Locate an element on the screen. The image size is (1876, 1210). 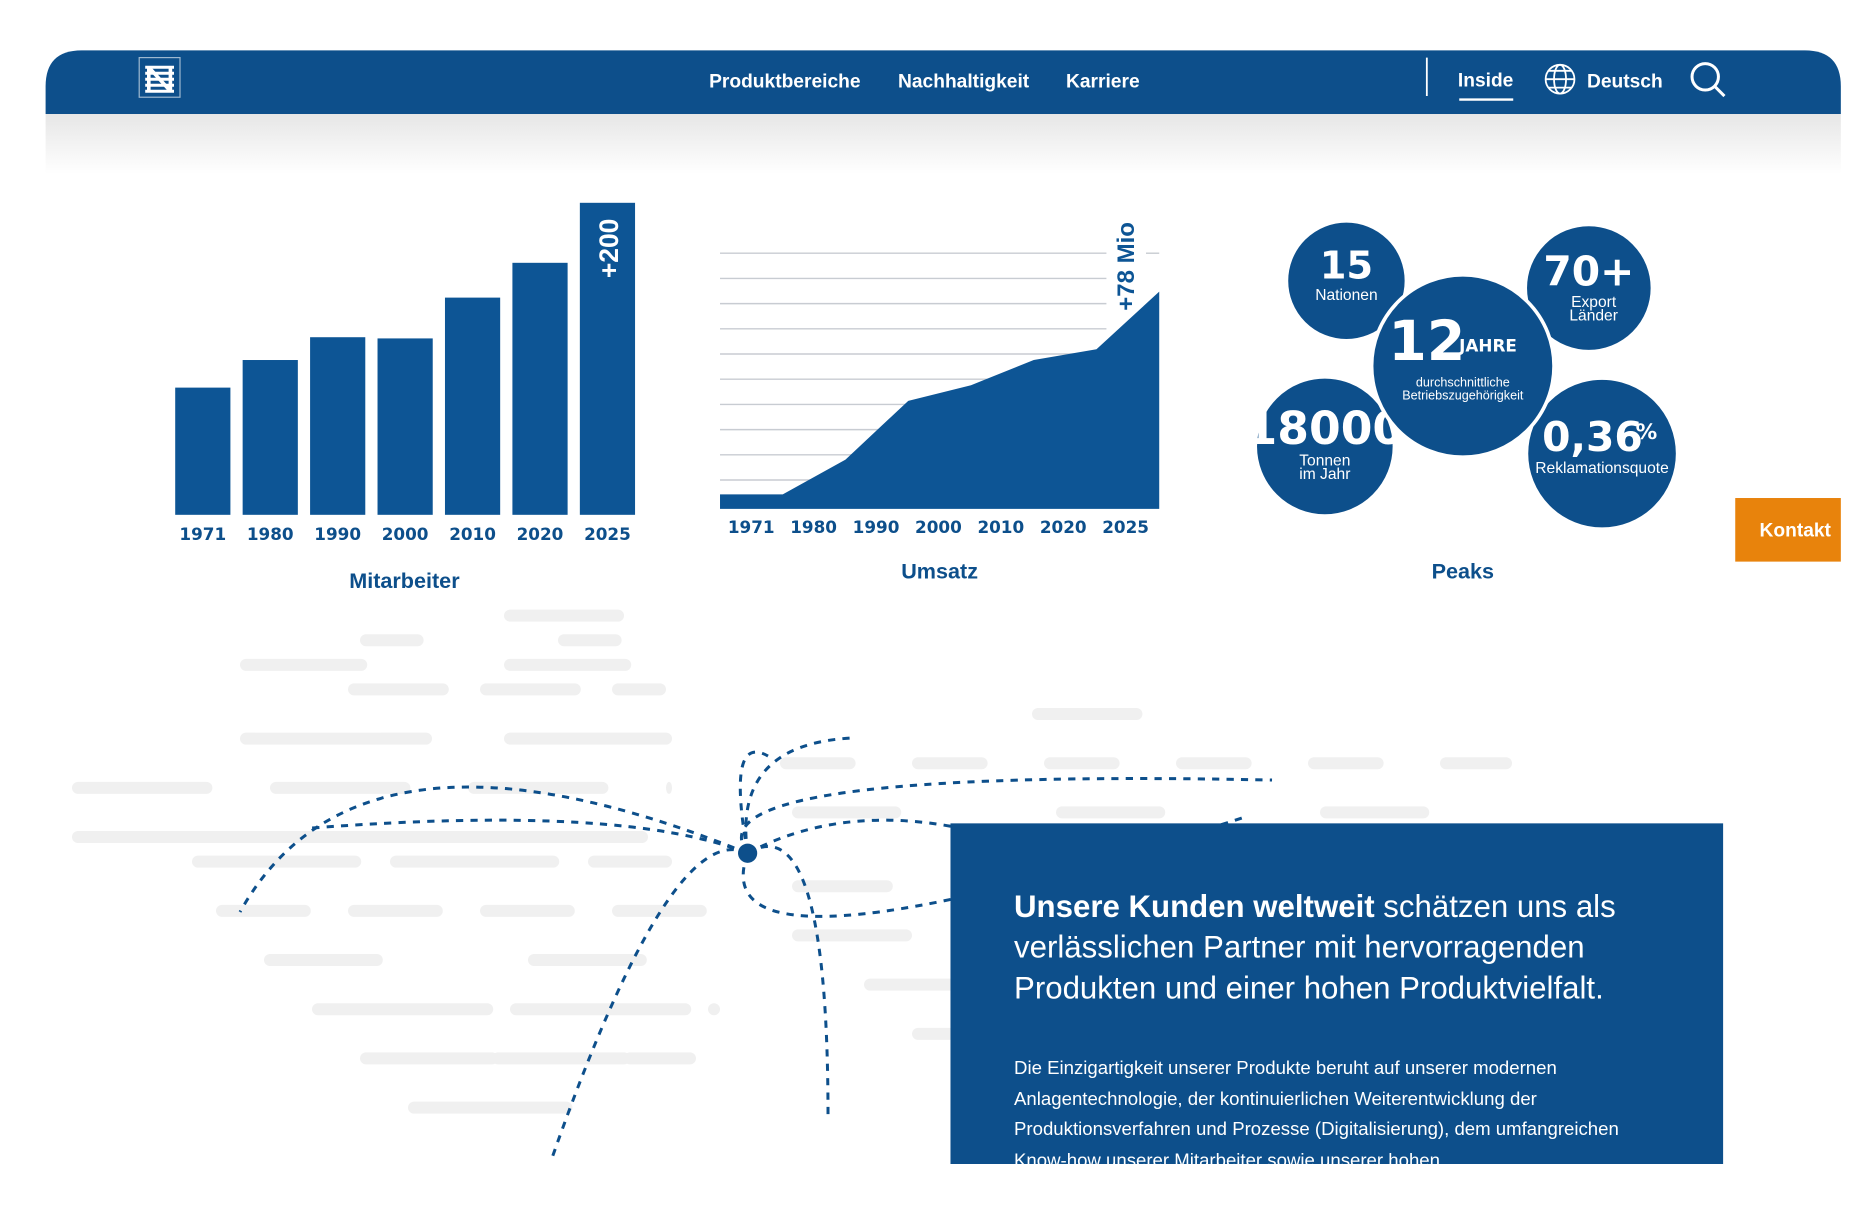
peak-caption: im Jahr is located at coordinates (1324, 474).